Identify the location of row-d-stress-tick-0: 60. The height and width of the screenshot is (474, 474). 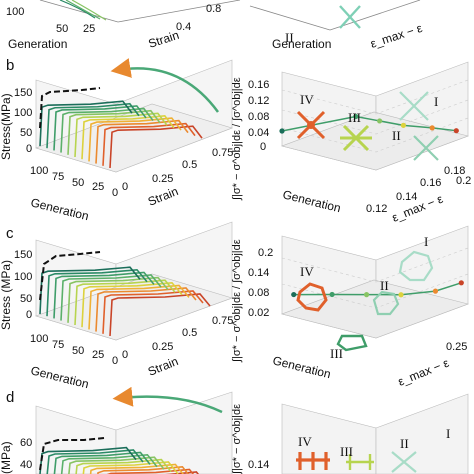
(26, 443).